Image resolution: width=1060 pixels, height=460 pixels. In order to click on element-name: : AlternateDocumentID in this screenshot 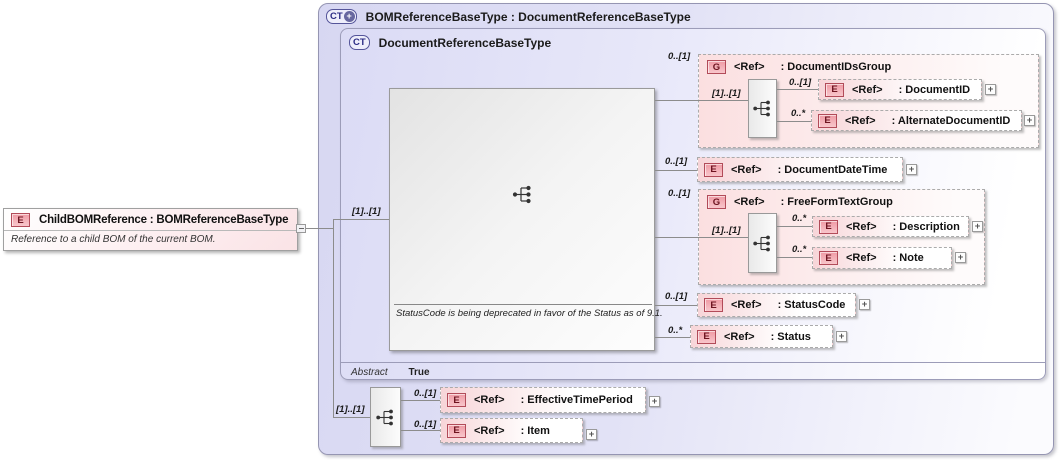, I will do `click(951, 120)`.